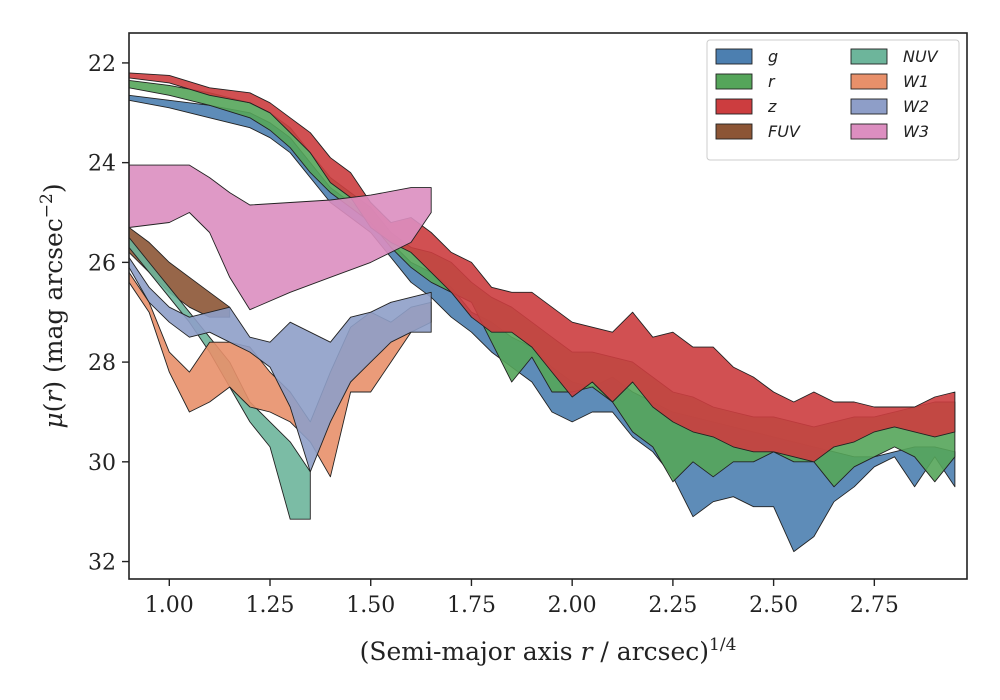 The image size is (1000, 700). I want to click on x-tick-label: 2.25, so click(672, 605).